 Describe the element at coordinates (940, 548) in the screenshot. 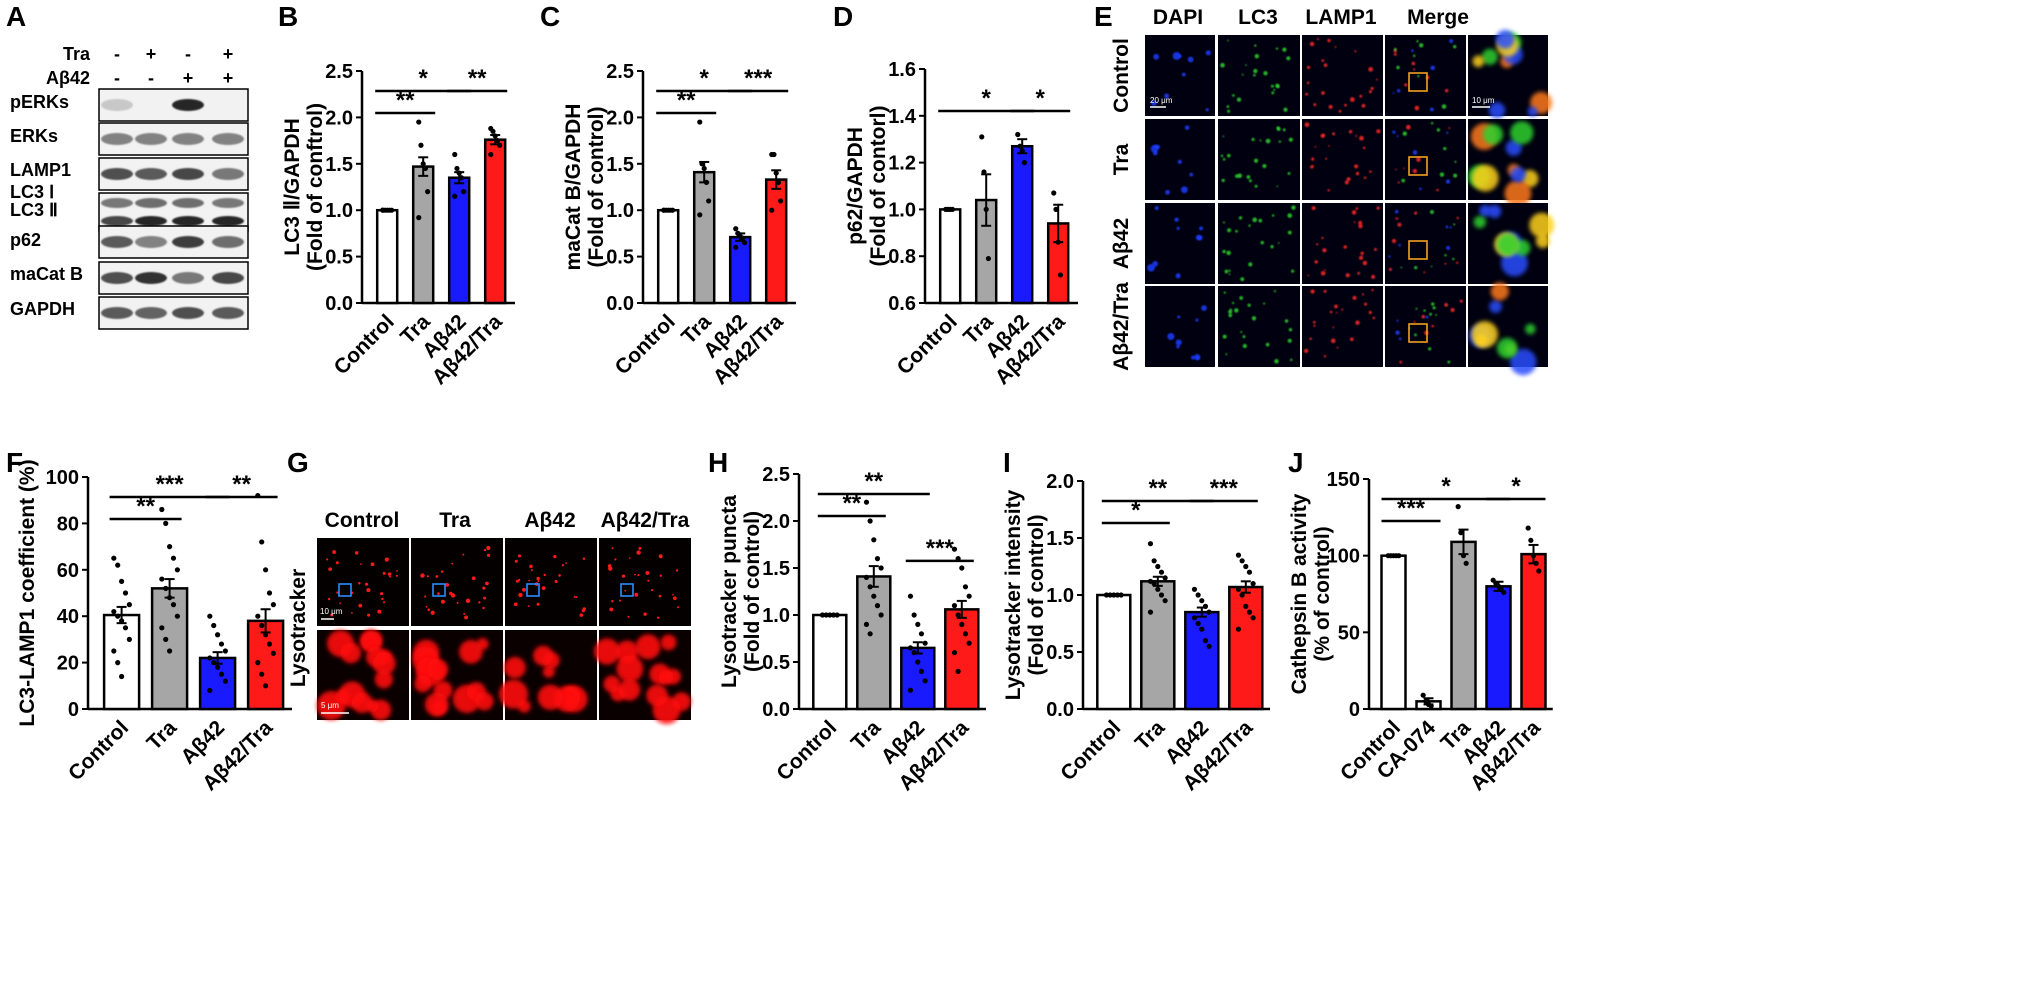

I see `significance-label: ***` at that location.